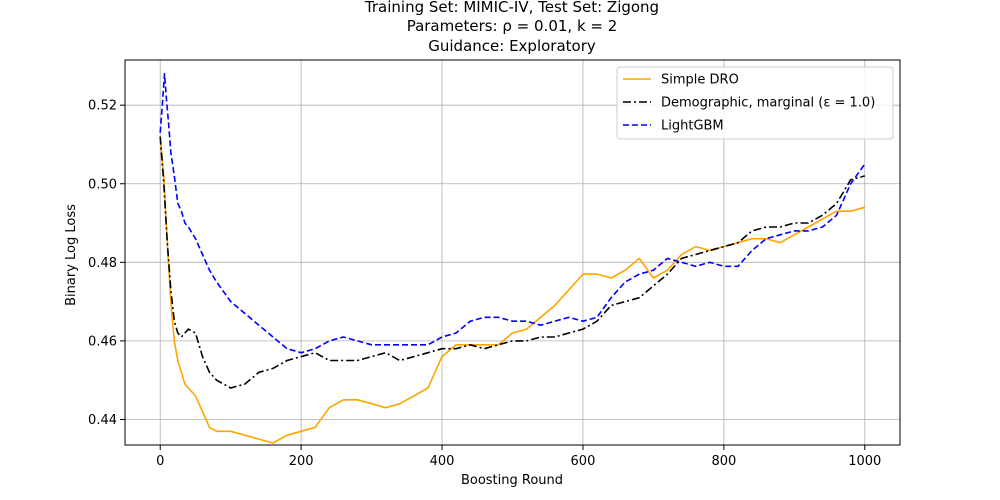 Image resolution: width=1000 pixels, height=500 pixels. Describe the element at coordinates (864, 461) in the screenshot. I see `x-tick-label: 1000` at that location.